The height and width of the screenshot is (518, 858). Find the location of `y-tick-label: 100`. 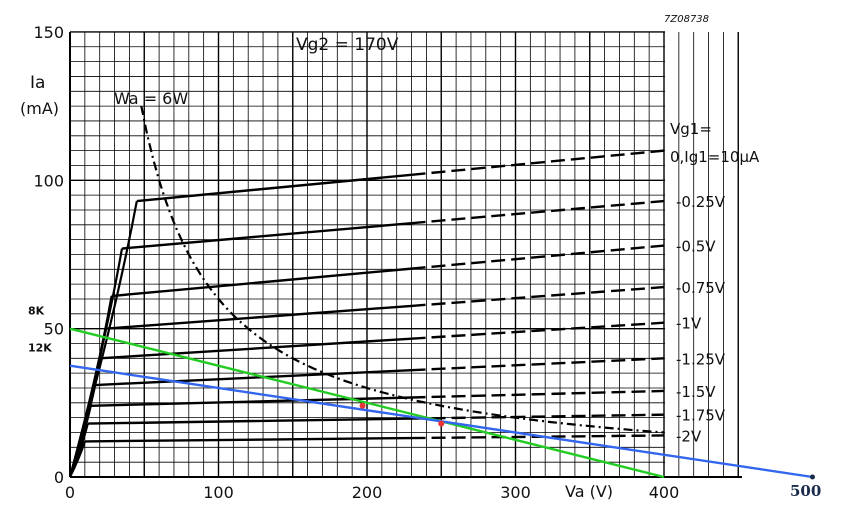

y-tick-label: 100 is located at coordinates (48, 180).